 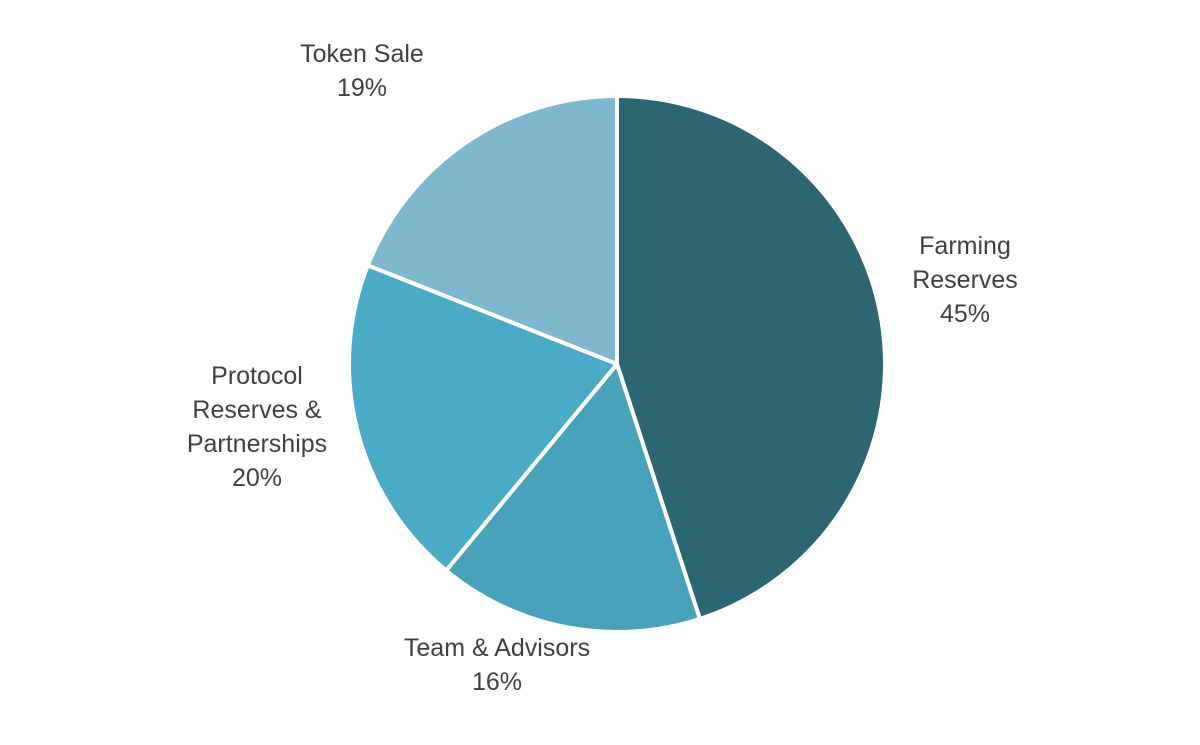 I want to click on pie-slice-name: Reserves, so click(x=965, y=280).